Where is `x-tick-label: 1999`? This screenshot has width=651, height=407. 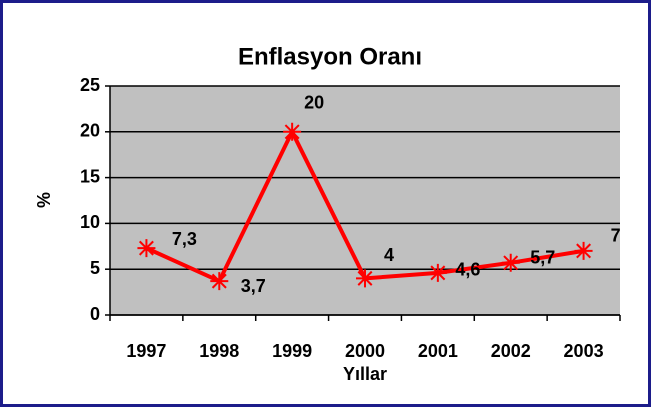 x-tick-label: 1999 is located at coordinates (292, 351).